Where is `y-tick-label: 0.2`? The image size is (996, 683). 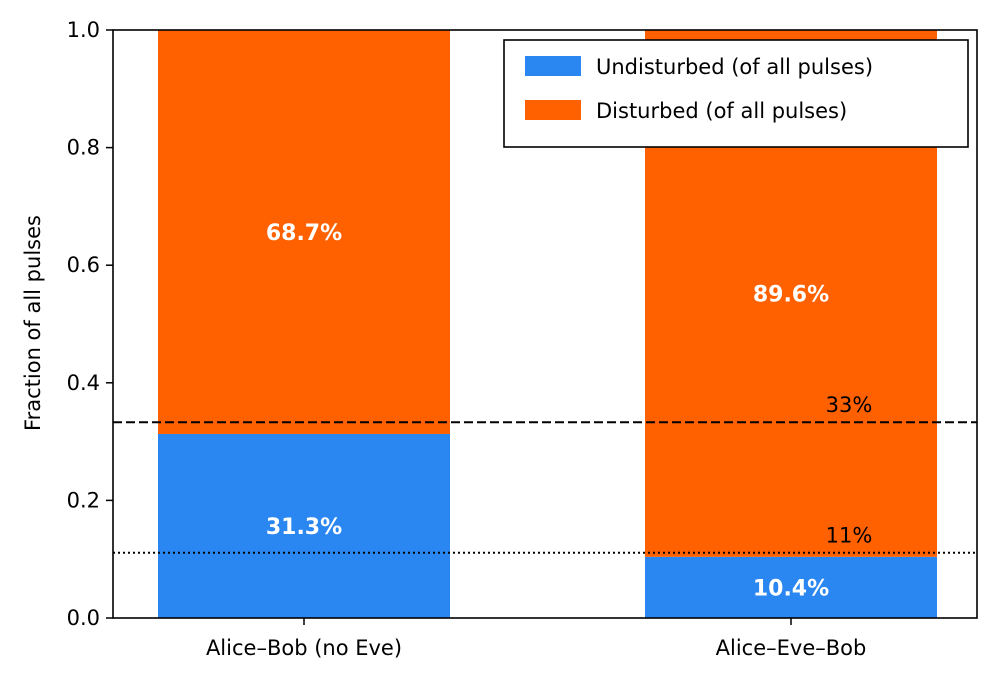
y-tick-label: 0.2 is located at coordinates (83, 500).